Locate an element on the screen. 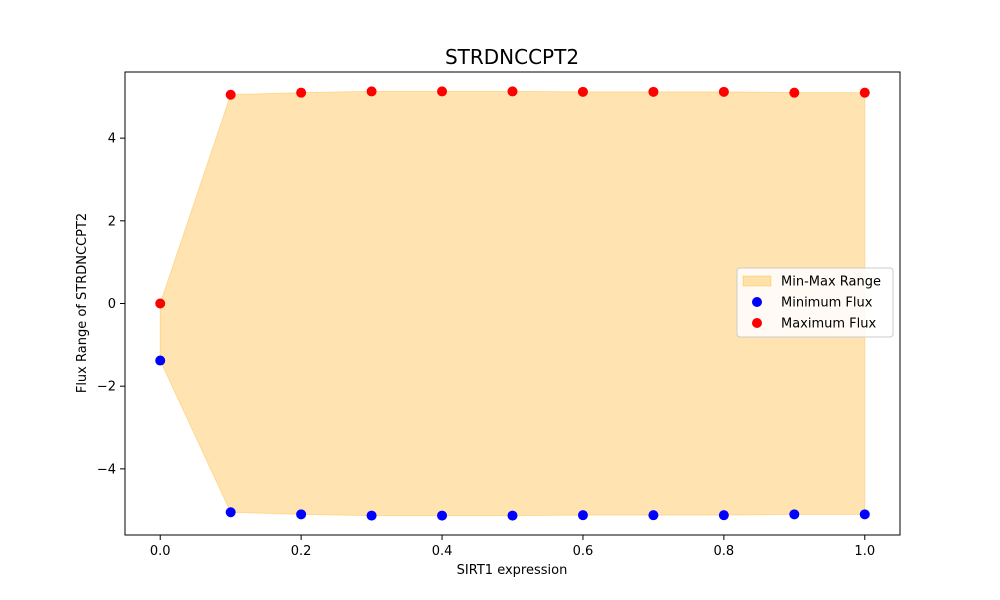 This screenshot has height=600, width=1000. x-axis: 0.0 0.2 0.4 0.6 0.8 1.0 is located at coordinates (512, 547).